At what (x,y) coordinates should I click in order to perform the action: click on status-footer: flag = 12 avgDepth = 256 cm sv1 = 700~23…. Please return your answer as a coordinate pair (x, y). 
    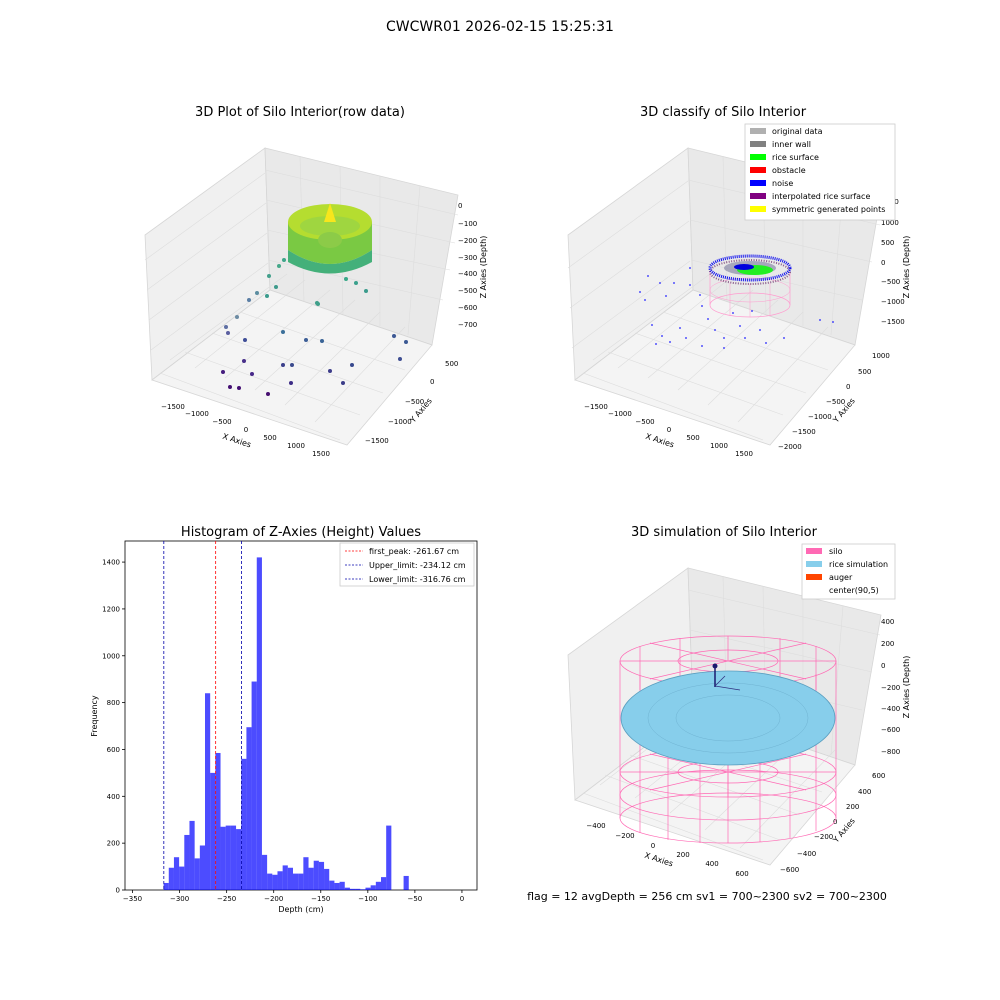
    Looking at the image, I should click on (707, 896).